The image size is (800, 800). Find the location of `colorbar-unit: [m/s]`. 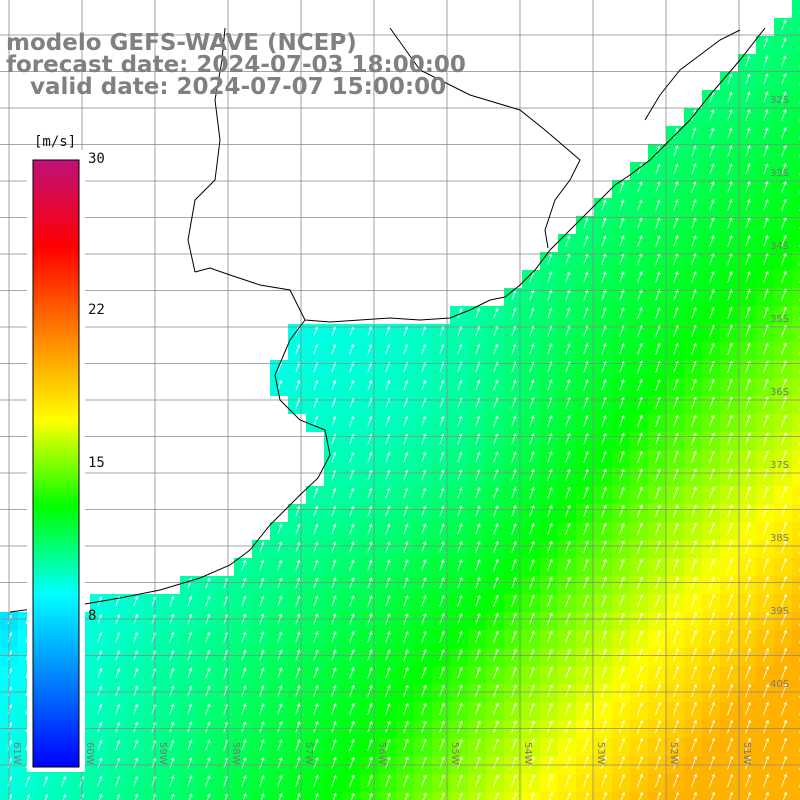

colorbar-unit: [m/s] is located at coordinates (55, 142).